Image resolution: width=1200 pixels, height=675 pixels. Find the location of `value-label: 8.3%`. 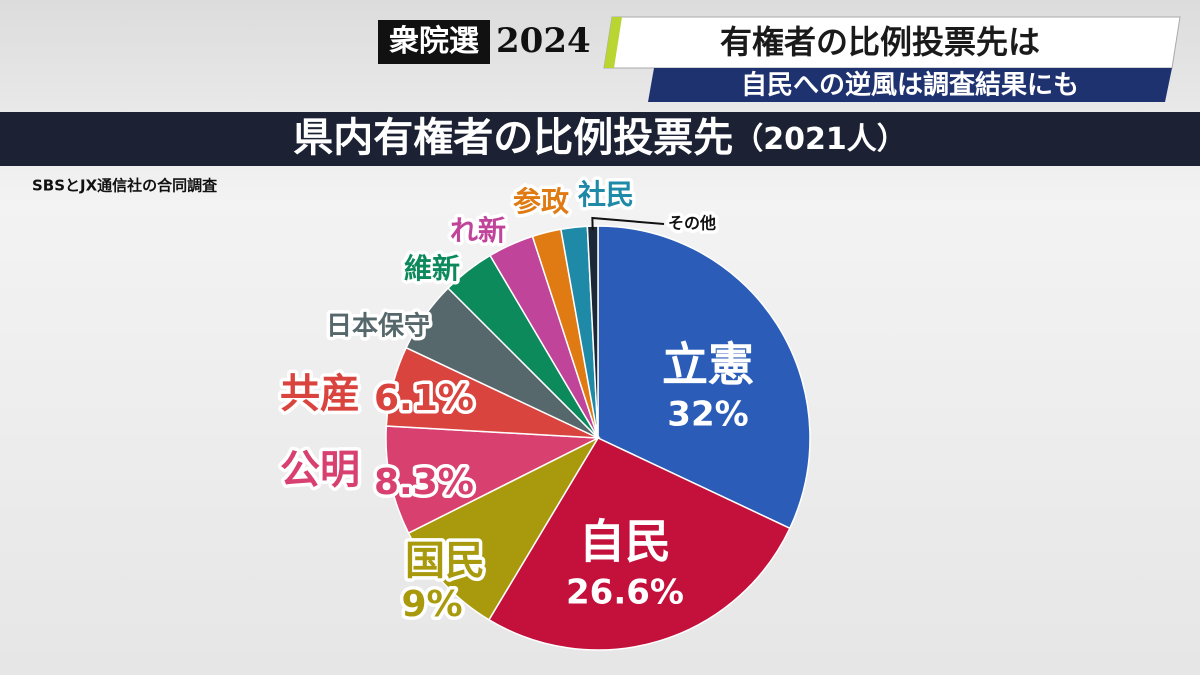

value-label: 8.3% is located at coordinates (424, 482).